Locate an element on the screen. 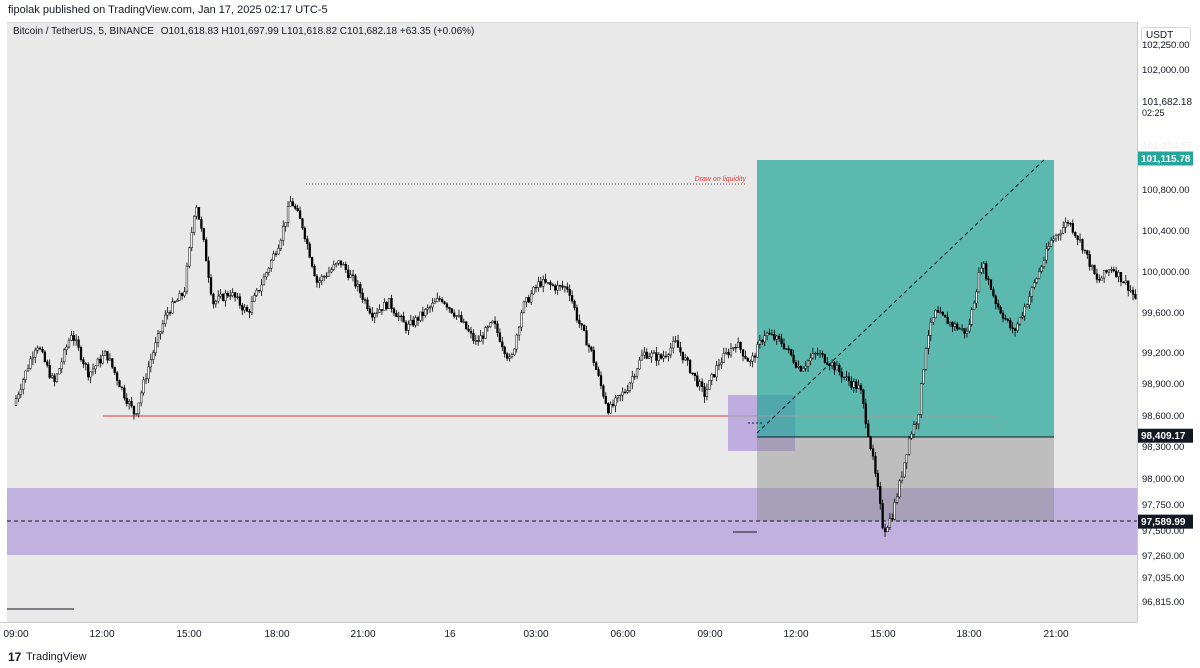  y-tick-label: 102,000.00 is located at coordinates (1166, 70).